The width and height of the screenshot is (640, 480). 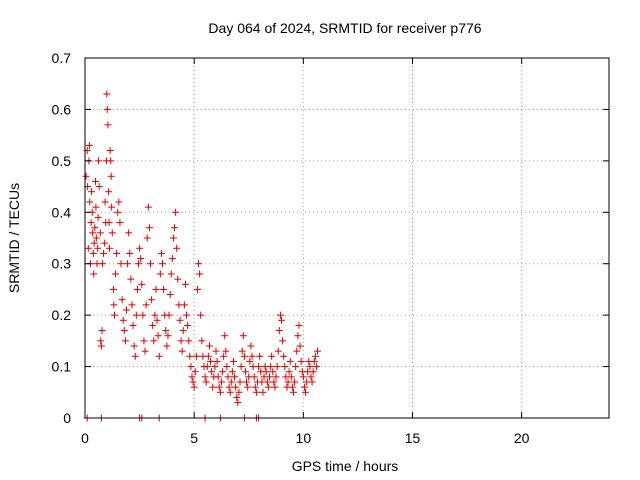 I want to click on x-tick-label: 15, so click(x=413, y=438).